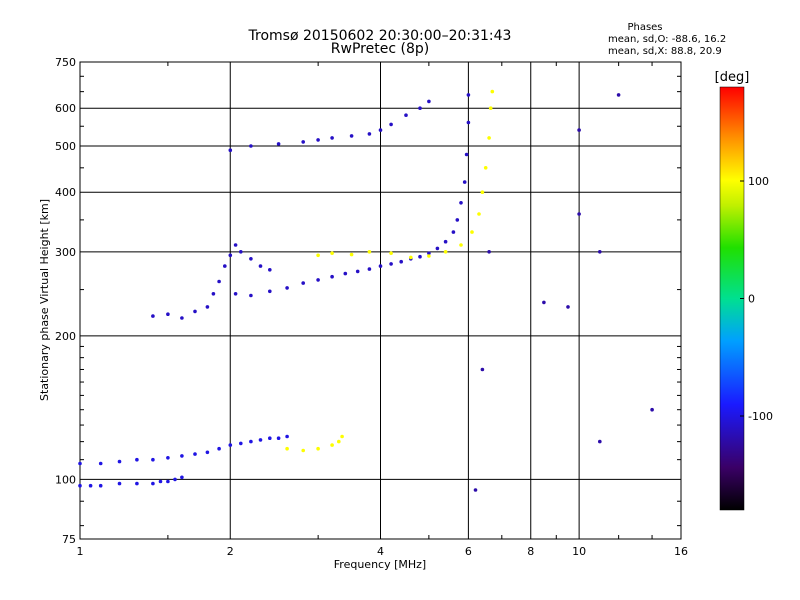  I want to click on colorbar-unit: [deg], so click(732, 77).